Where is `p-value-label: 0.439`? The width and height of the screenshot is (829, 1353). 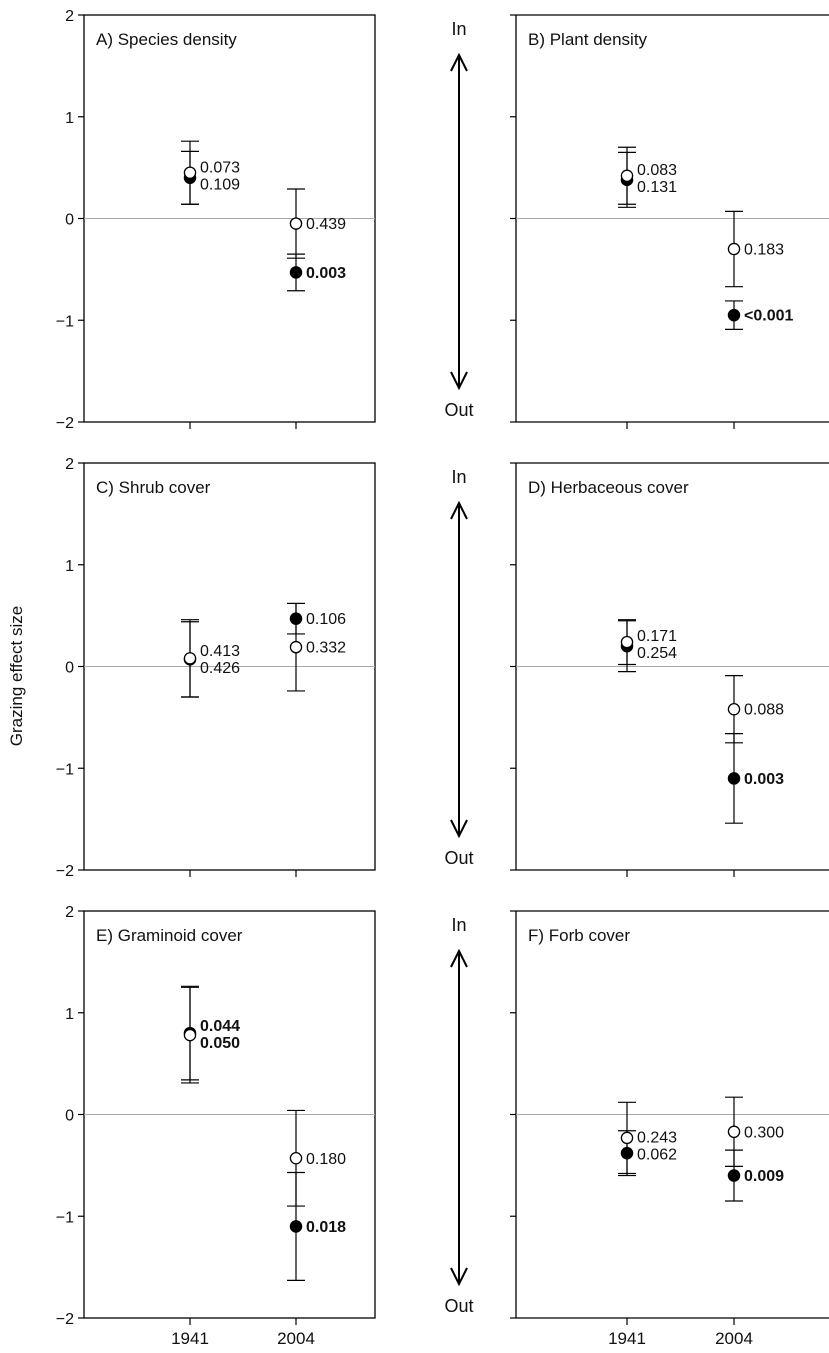
p-value-label: 0.439 is located at coordinates (326, 224).